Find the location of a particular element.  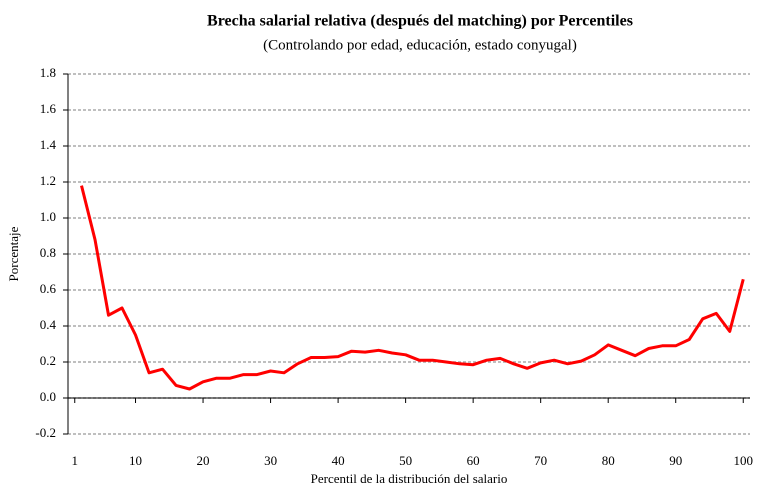

y-tick-label: 0.0 is located at coordinates (48, 396).